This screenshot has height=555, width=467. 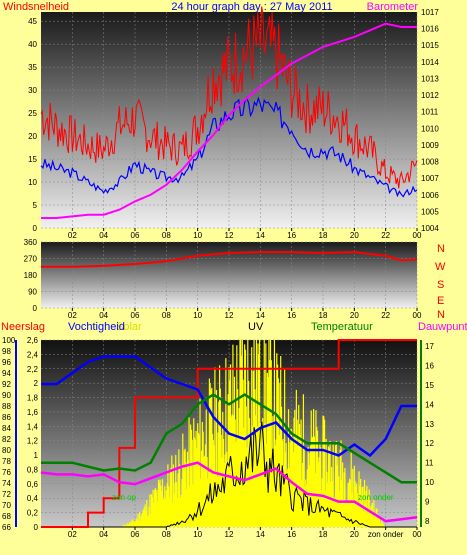 What do you see at coordinates (429, 346) in the screenshot?
I see `temperature-y-tick-label: 17` at bounding box center [429, 346].